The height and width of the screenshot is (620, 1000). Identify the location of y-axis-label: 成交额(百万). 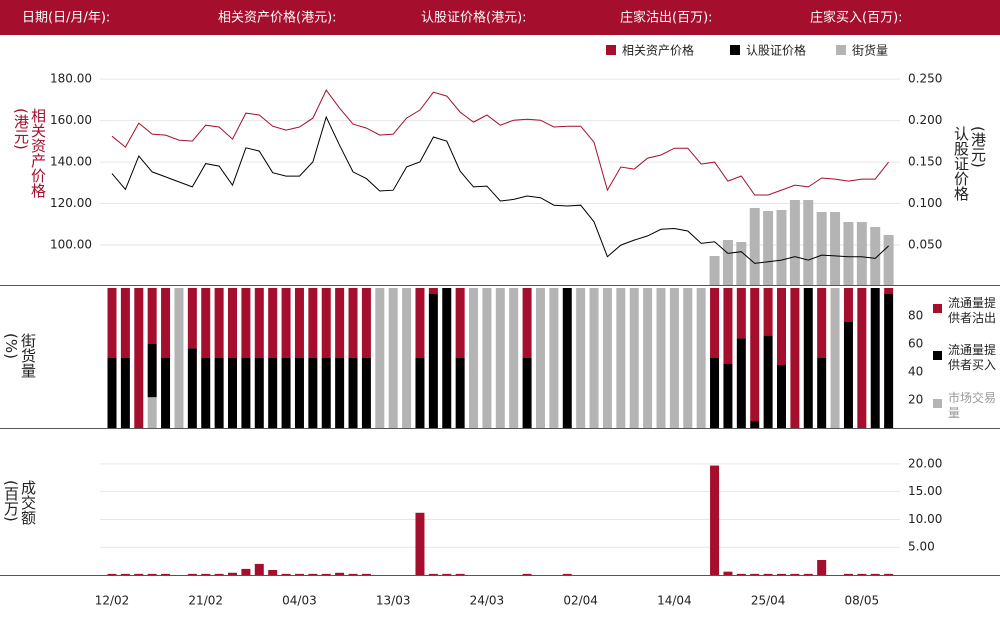
(19, 502).